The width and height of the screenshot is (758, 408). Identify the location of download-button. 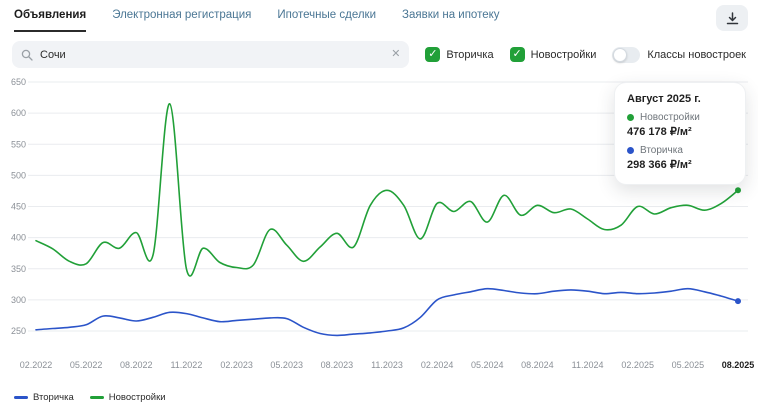
(732, 18).